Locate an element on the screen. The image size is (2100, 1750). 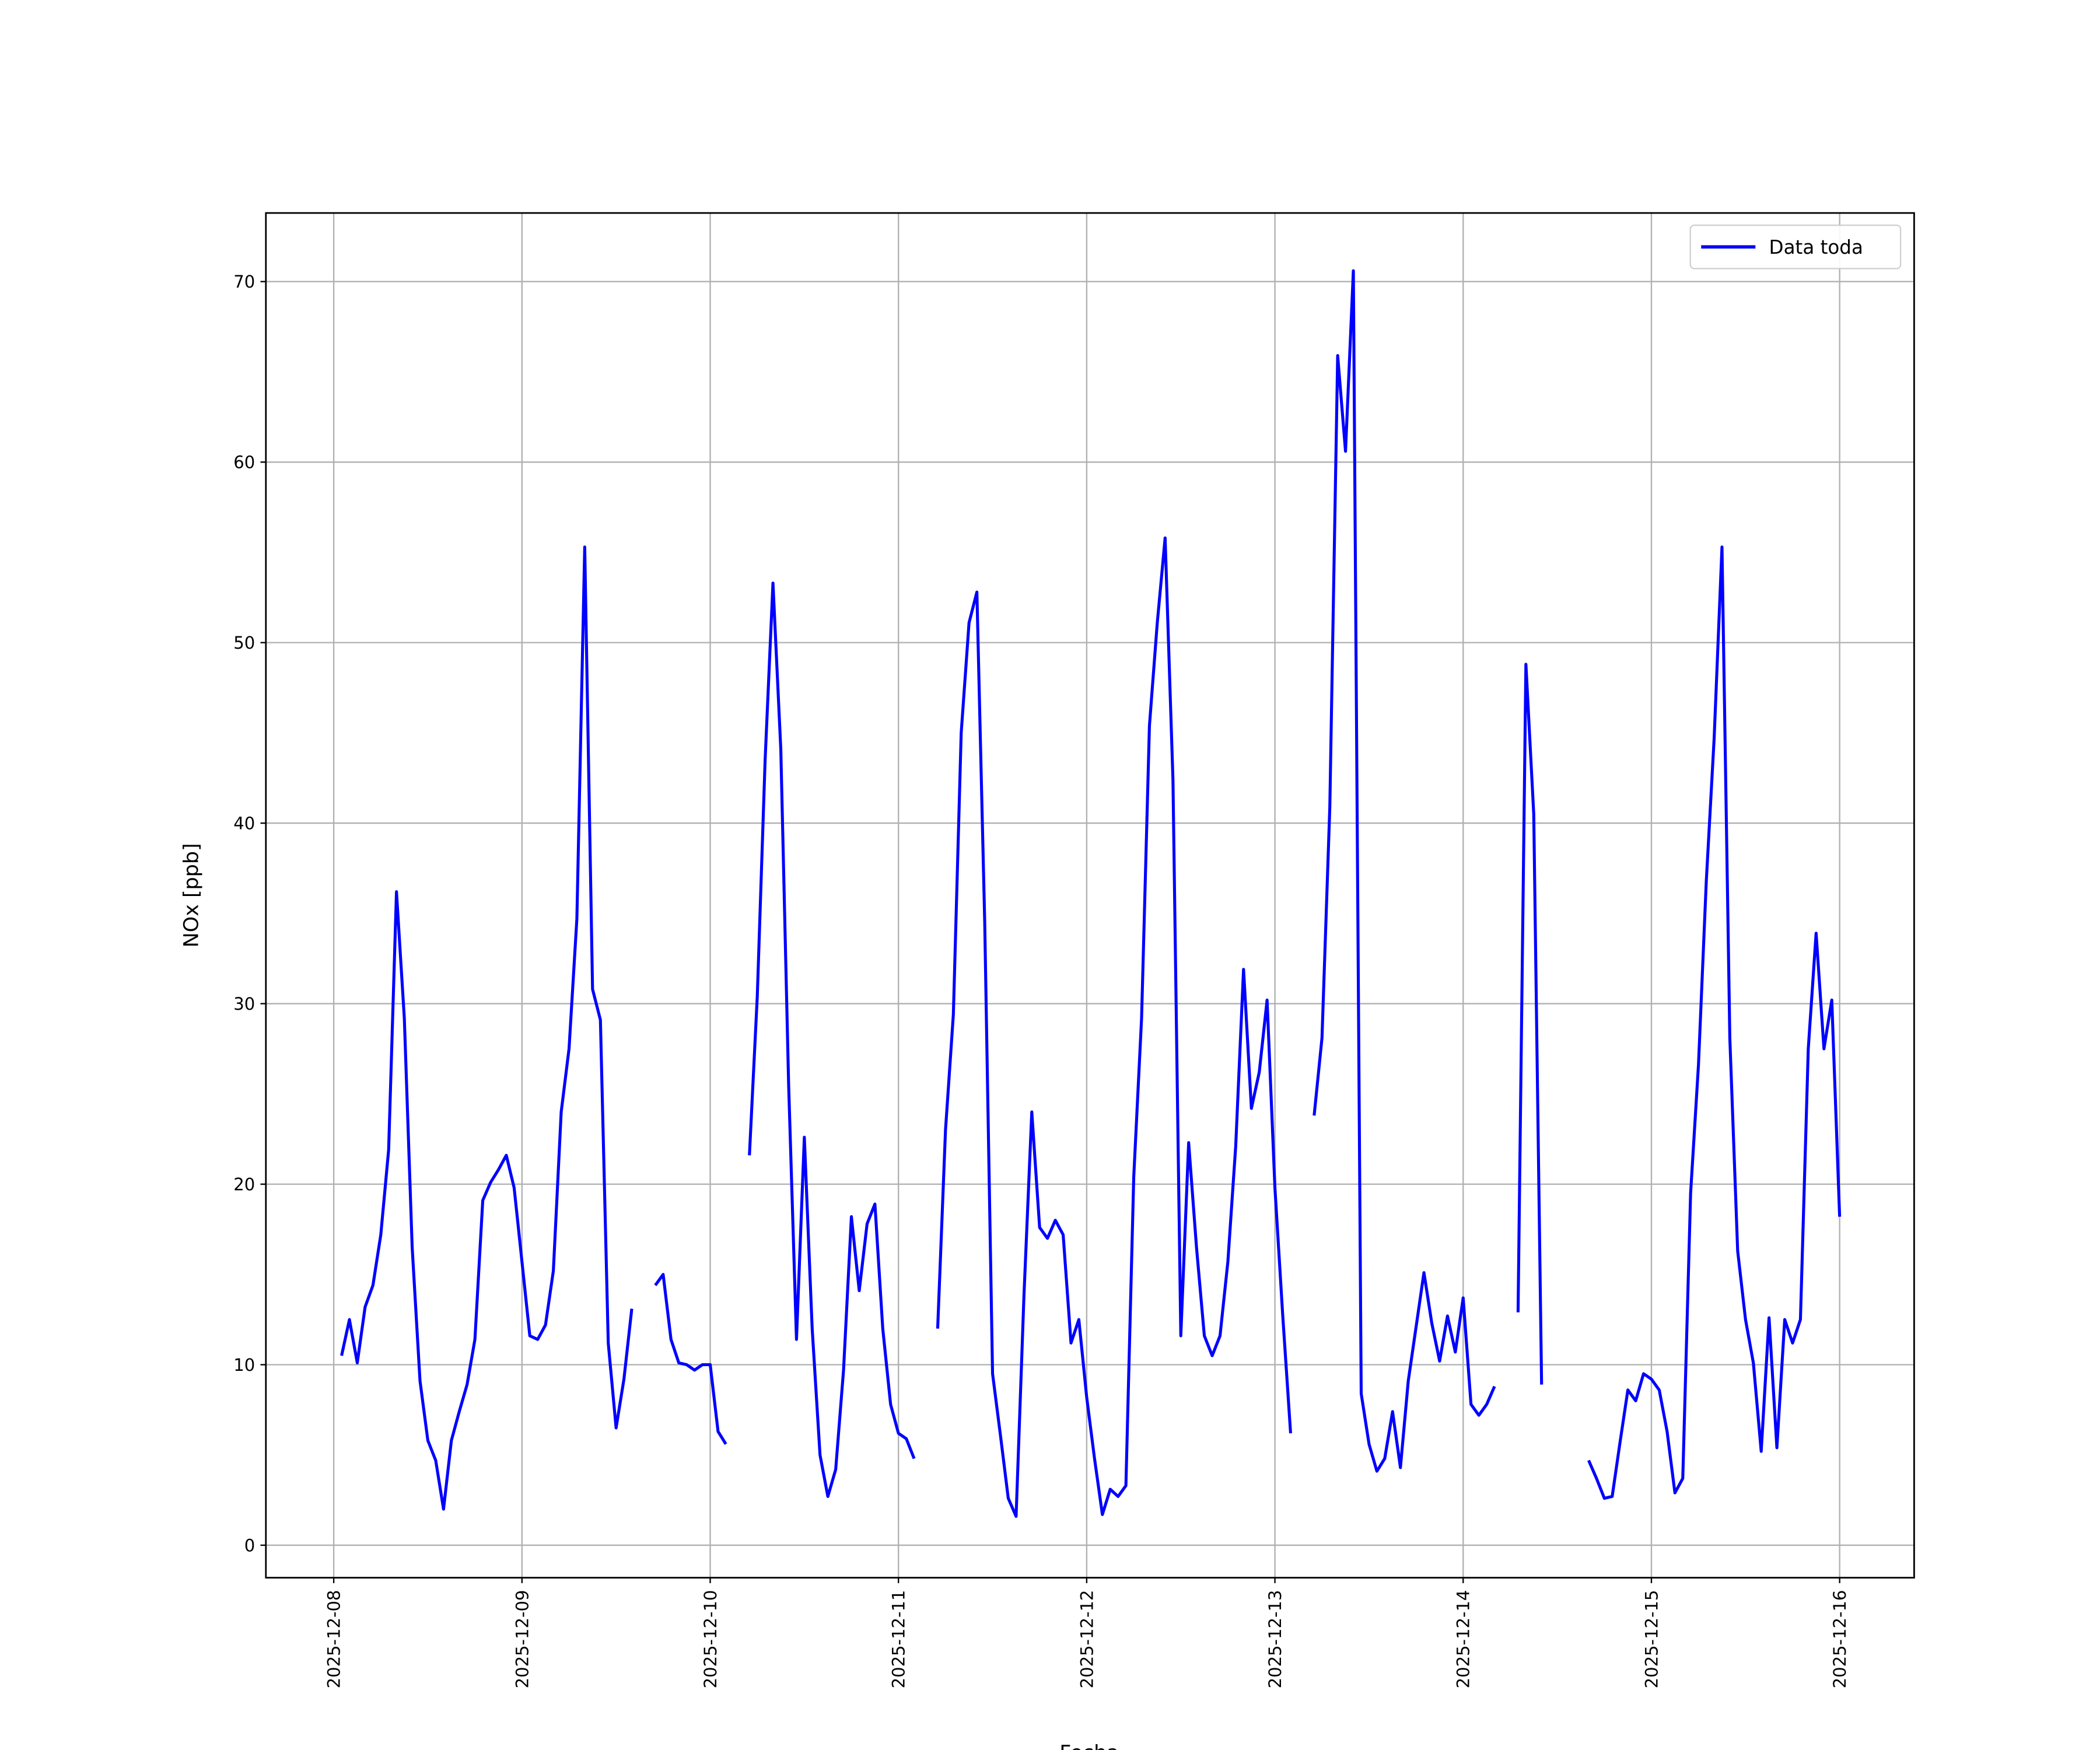
y-tick-label: 20 is located at coordinates (244, 1184).